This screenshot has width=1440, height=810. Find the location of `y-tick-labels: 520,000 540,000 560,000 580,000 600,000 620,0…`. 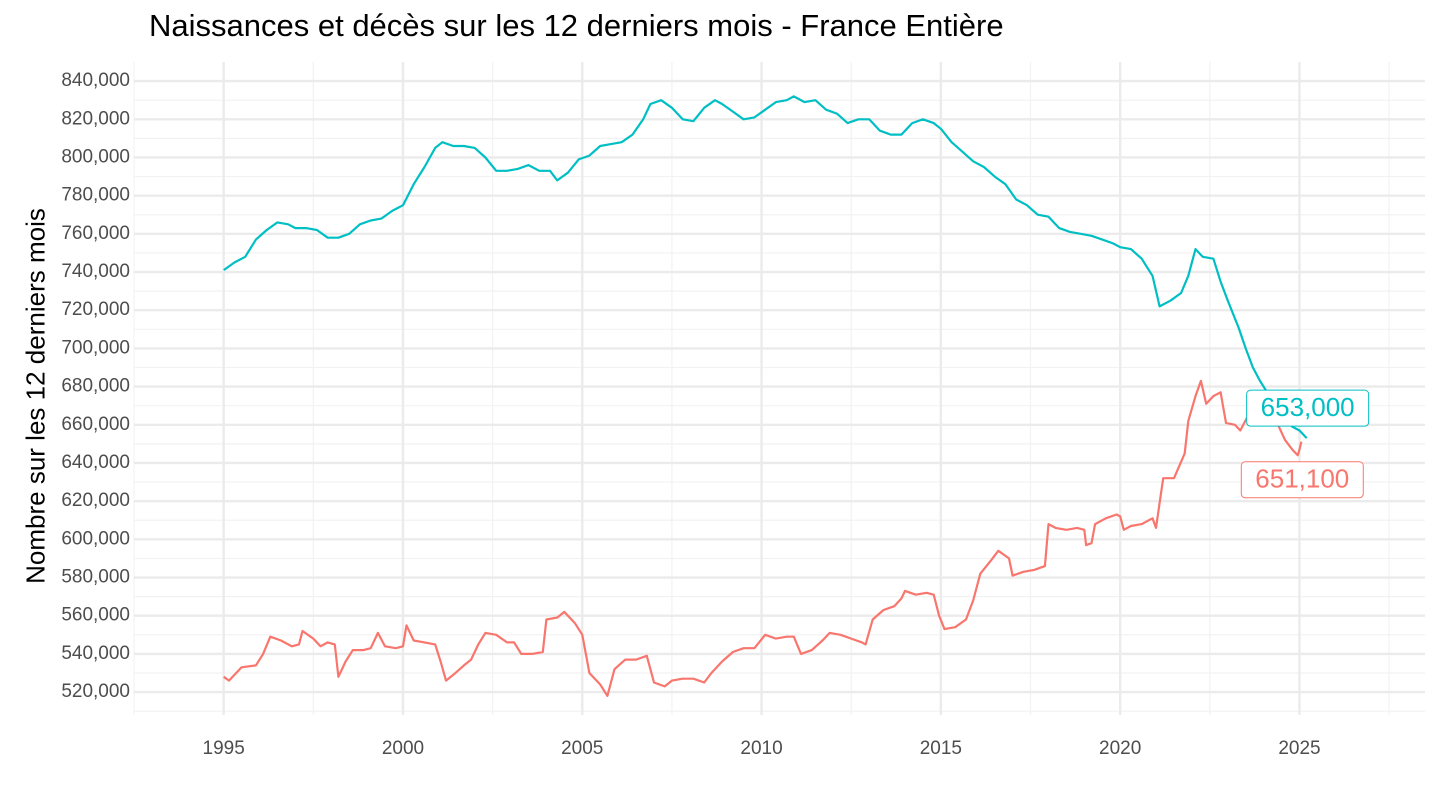

y-tick-labels: 520,000 540,000 560,000 580,000 600,000 620,0… is located at coordinates (95, 386).